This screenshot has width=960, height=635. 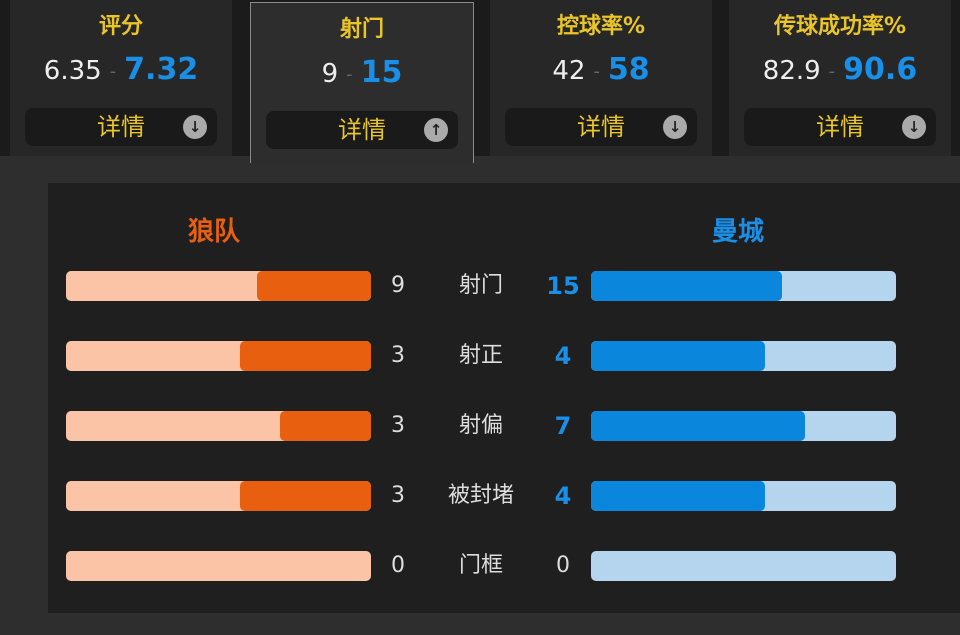 What do you see at coordinates (398, 565) in the screenshot?
I see `home-stat-value: 0` at bounding box center [398, 565].